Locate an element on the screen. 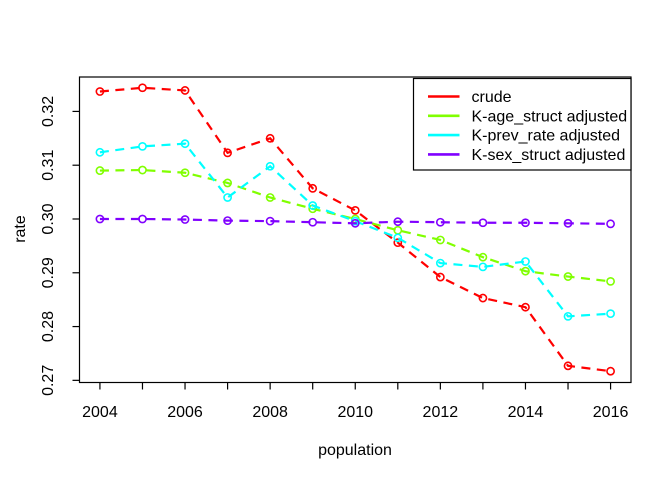 The width and height of the screenshot is (672, 480). x-tick-label: 2008 is located at coordinates (270, 412).